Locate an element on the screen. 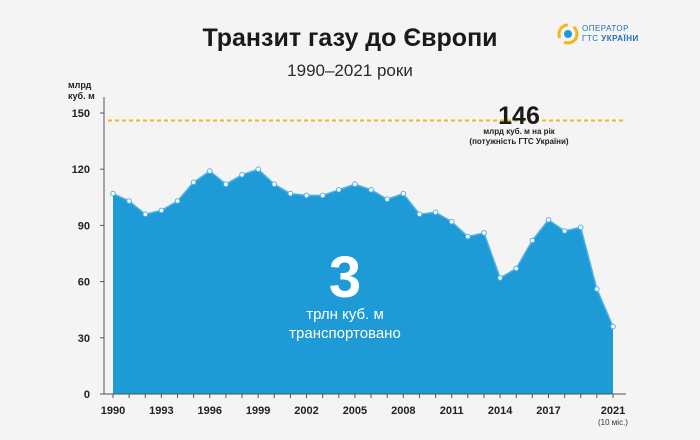 The image size is (700, 440). logo-line1: ОПЕРАТОР is located at coordinates (605, 28).